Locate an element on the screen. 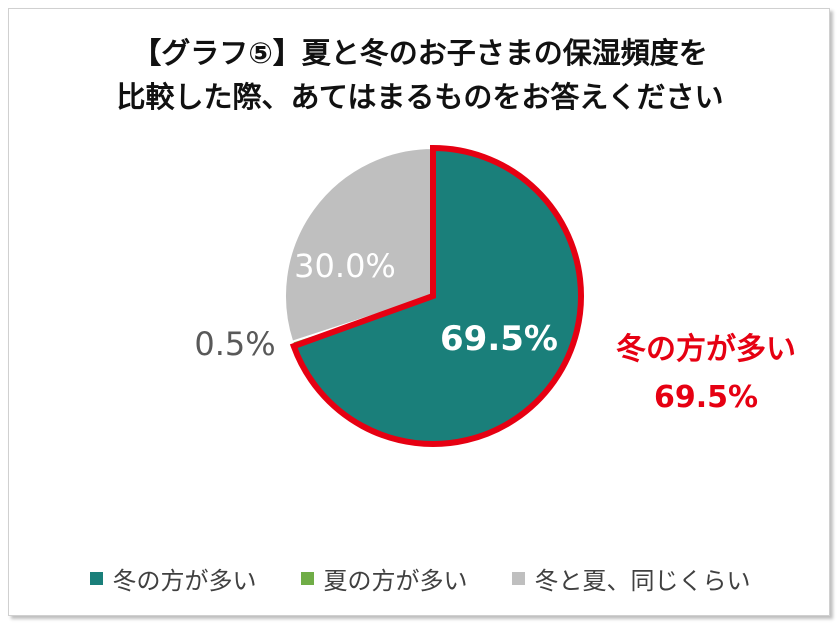  chart-title-line-1: 【グラフ⑤】夏と冬のお子さまの保湿頻度を is located at coordinates (420, 53).